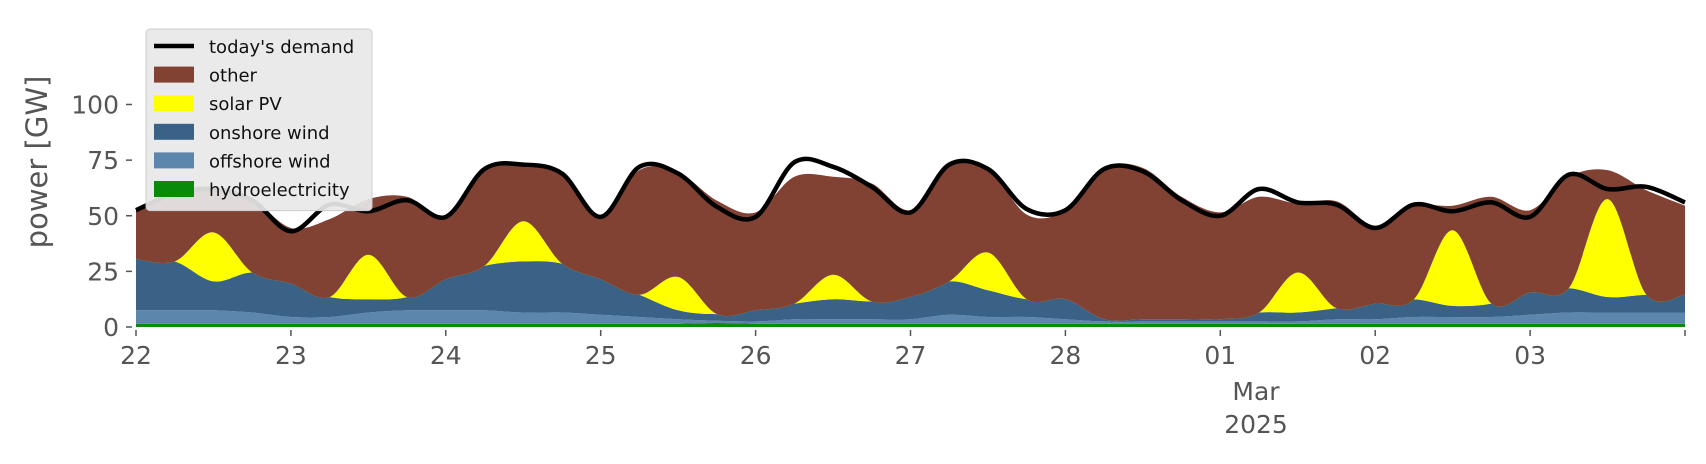 The height and width of the screenshot is (464, 1706). What do you see at coordinates (233, 76) in the screenshot?
I see `legend-label-other: other` at bounding box center [233, 76].